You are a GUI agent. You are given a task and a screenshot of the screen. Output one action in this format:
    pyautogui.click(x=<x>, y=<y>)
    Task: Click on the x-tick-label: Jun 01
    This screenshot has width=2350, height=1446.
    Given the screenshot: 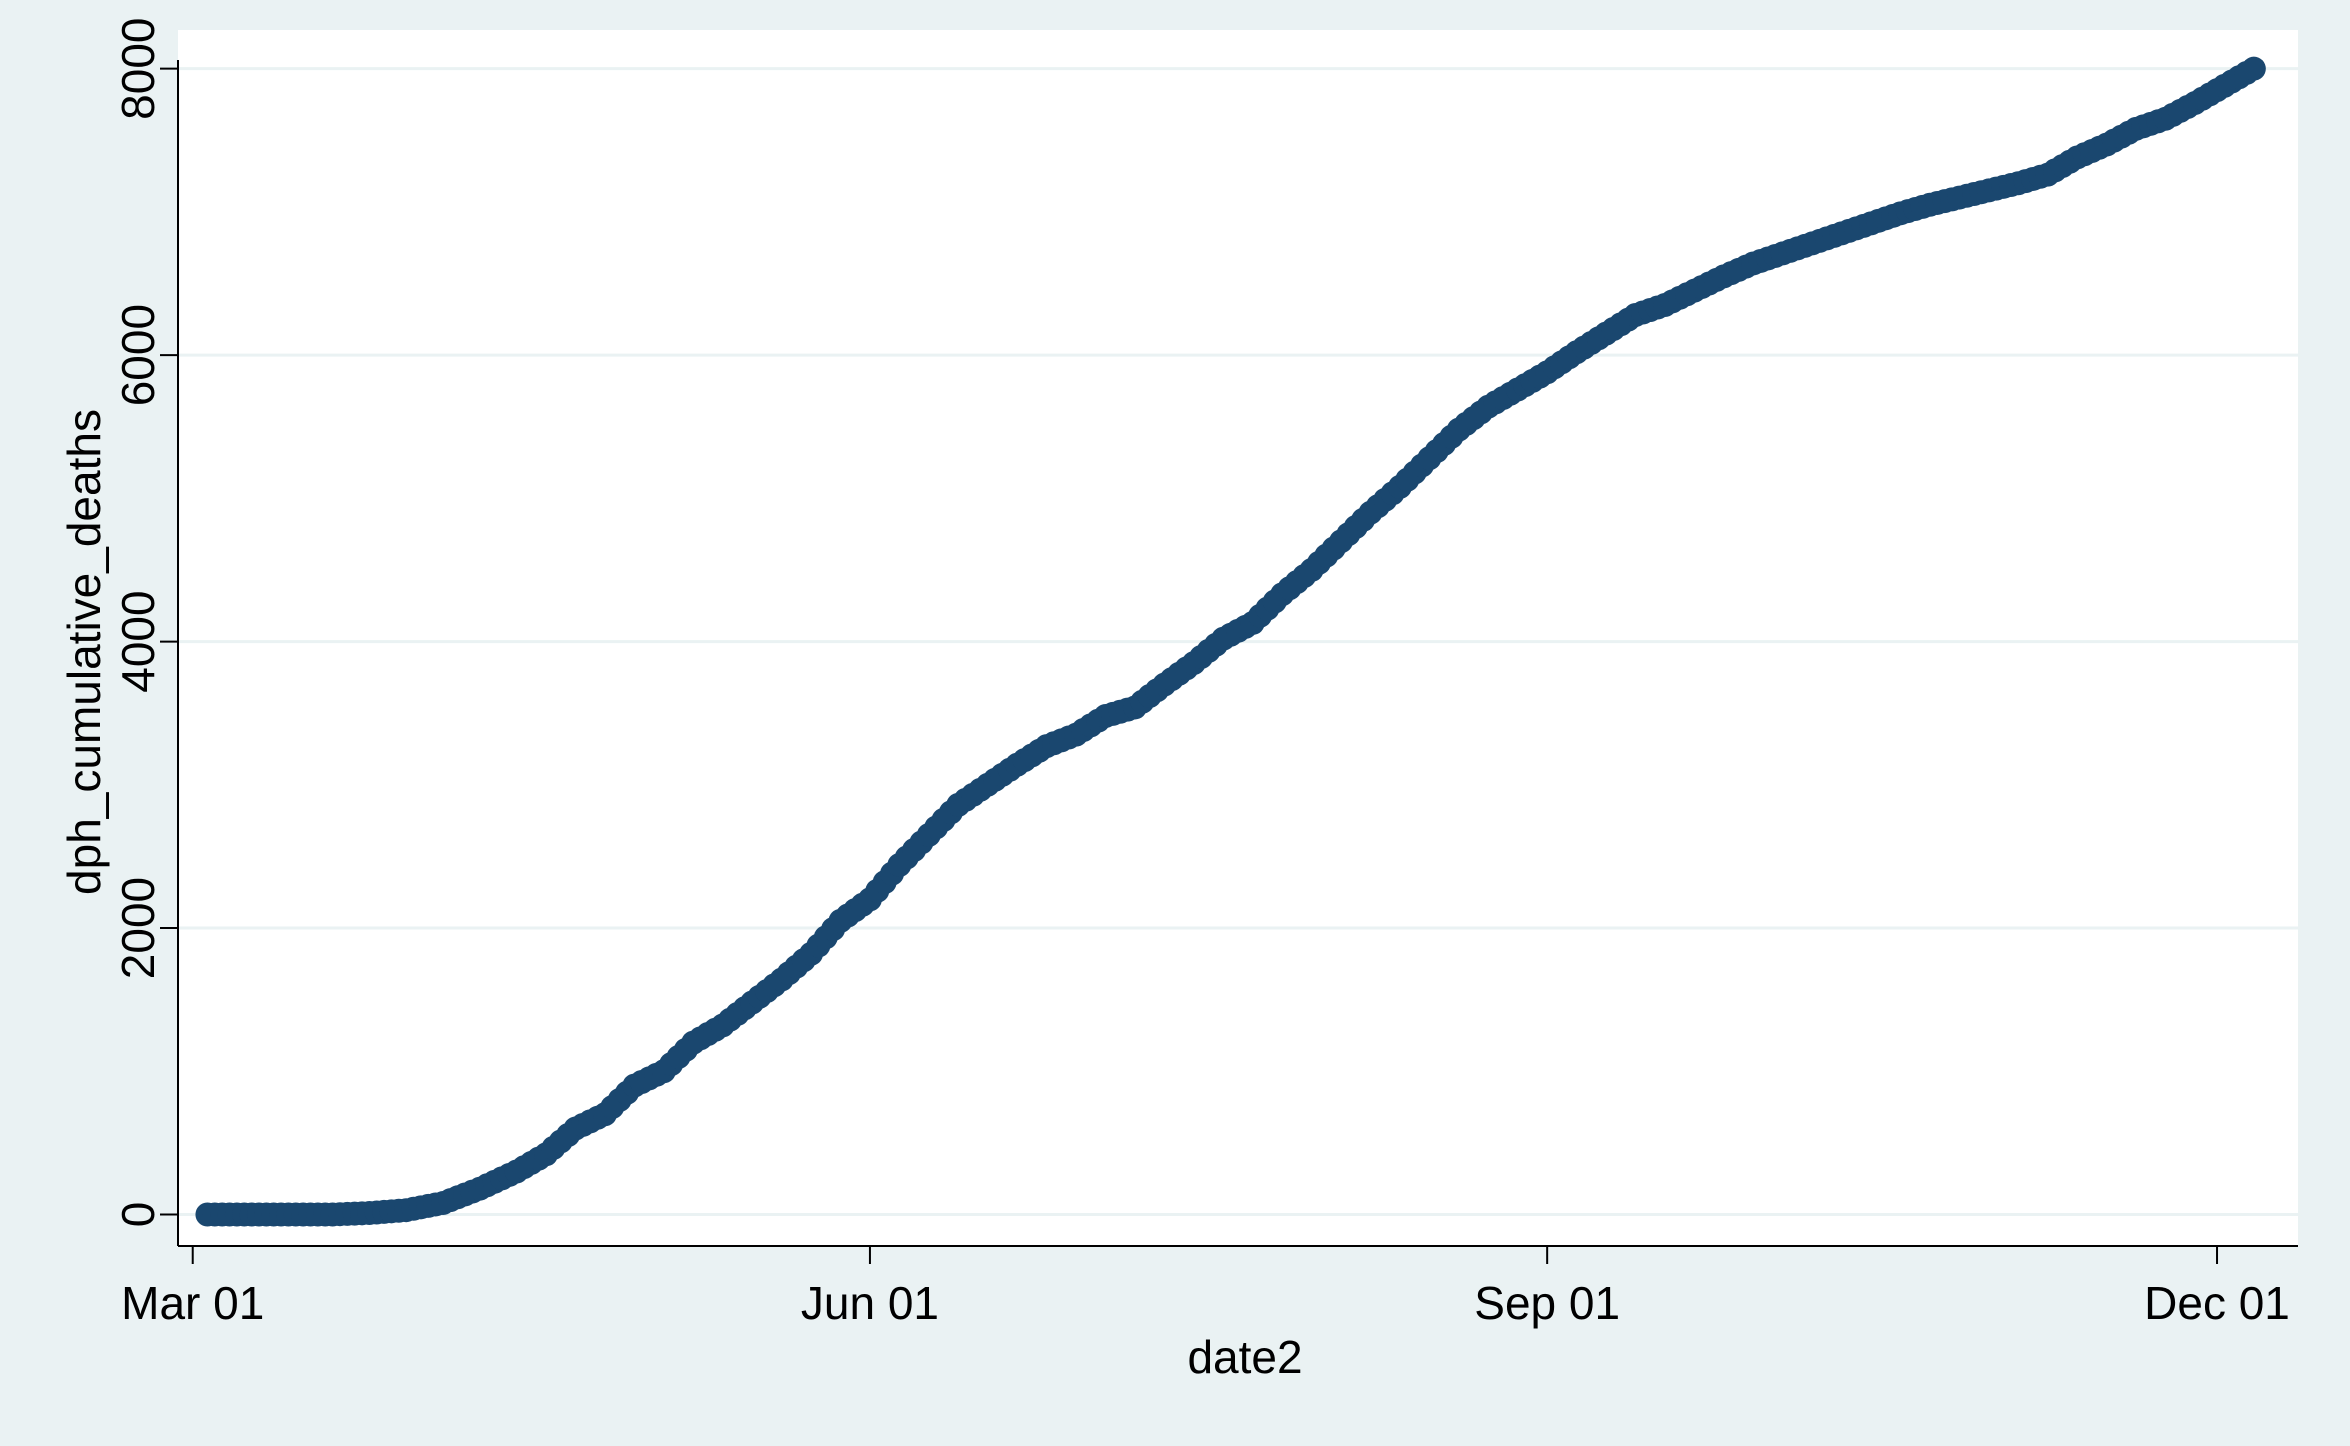 What is the action you would take?
    pyautogui.click(x=870, y=1303)
    